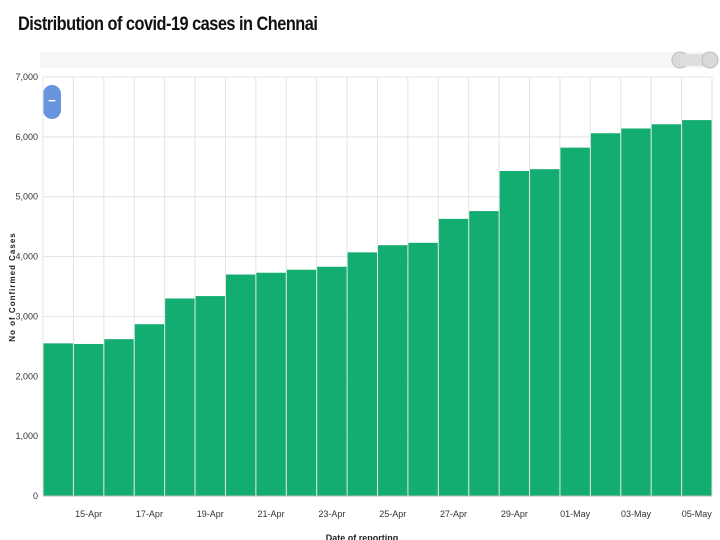  Describe the element at coordinates (26, 436) in the screenshot. I see `y-tick-label: 1,000` at that location.